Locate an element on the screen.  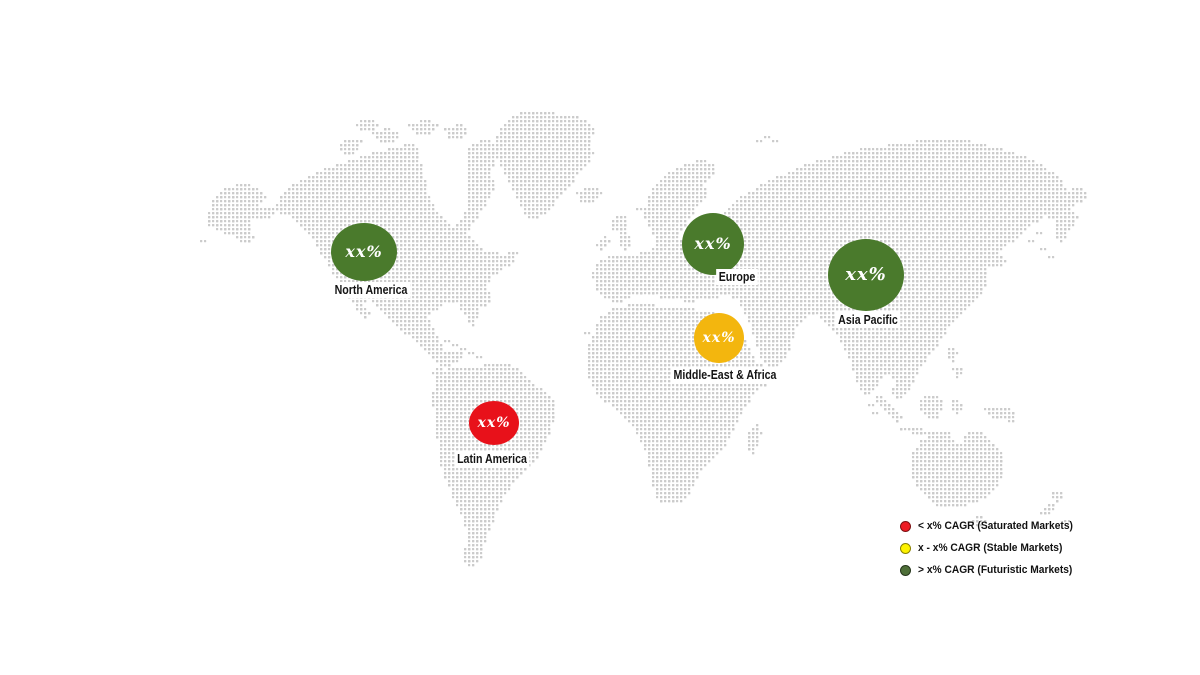
legend-label-stable: x - x% CAGR (Stable Markets) is located at coordinates (990, 548).